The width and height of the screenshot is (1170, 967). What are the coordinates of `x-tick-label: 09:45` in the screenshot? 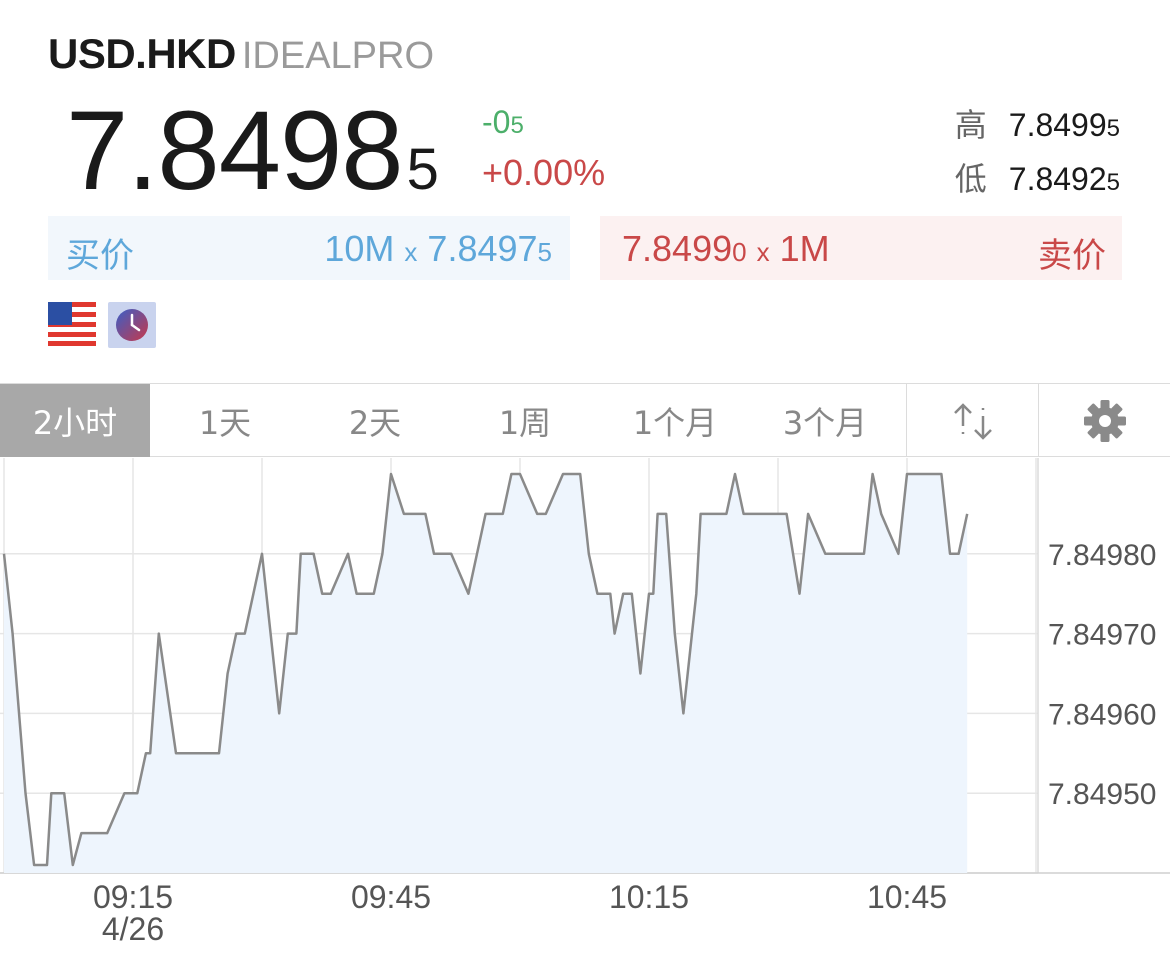 It's located at (391, 897).